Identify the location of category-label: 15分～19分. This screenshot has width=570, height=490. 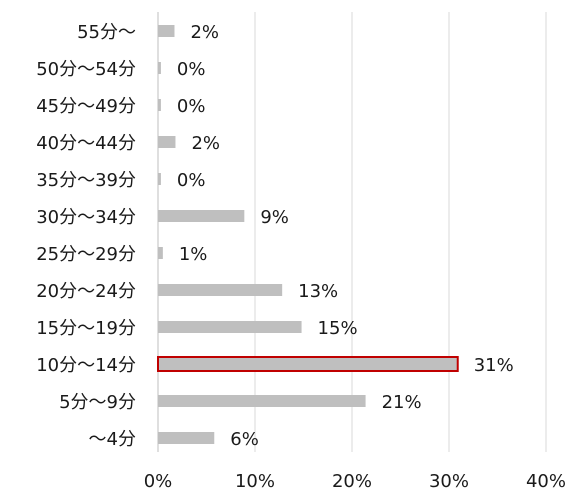
(86, 328).